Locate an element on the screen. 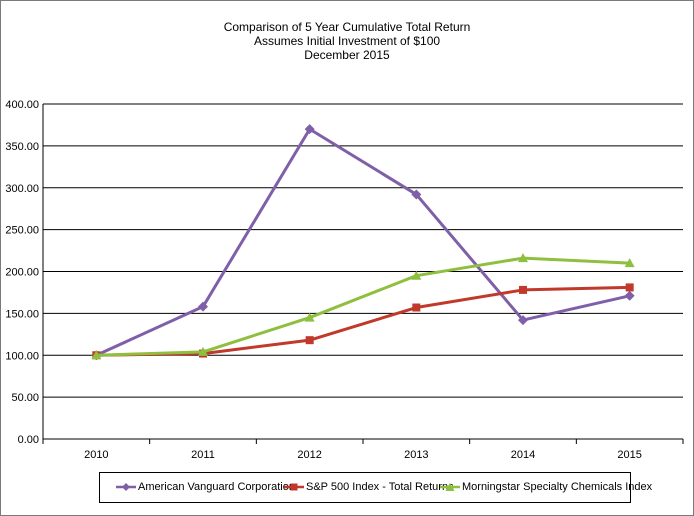 Image resolution: width=694 pixels, height=516 pixels. y-tick-label: 150.00 is located at coordinates (22, 314).